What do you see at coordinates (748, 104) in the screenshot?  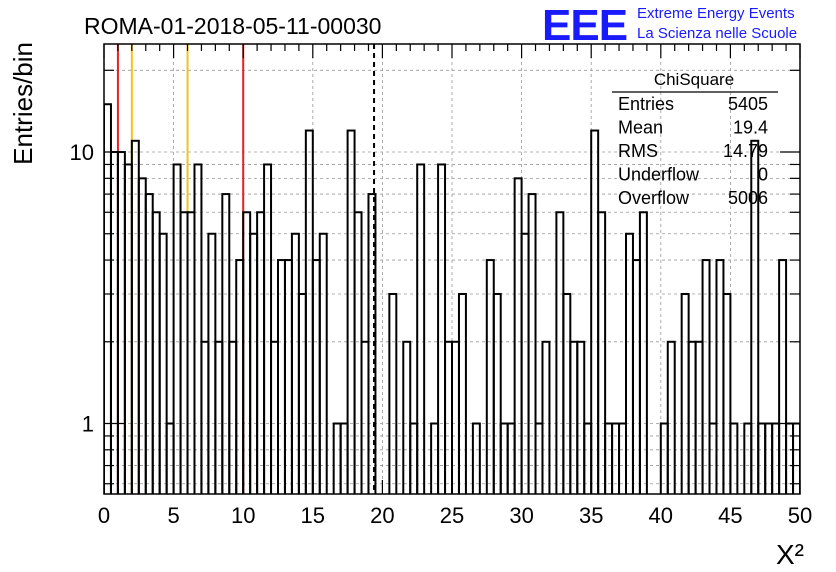 I see `stats-value: 5405` at bounding box center [748, 104].